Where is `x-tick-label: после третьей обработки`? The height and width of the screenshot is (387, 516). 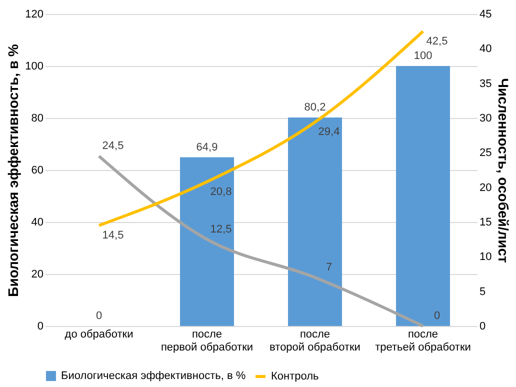 x-tick-label: после третьей обработки is located at coordinates (423, 341).